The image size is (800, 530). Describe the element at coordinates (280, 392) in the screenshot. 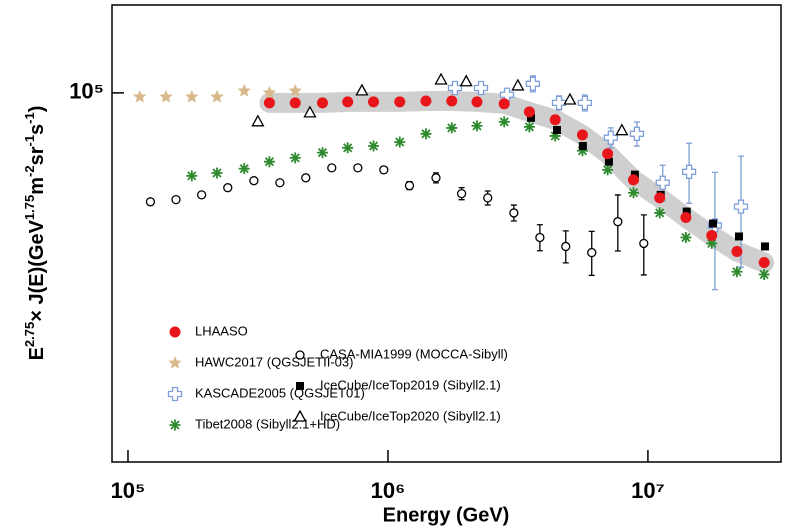

I see `legend-text: KASCADE2005 (QGSJET01)` at that location.